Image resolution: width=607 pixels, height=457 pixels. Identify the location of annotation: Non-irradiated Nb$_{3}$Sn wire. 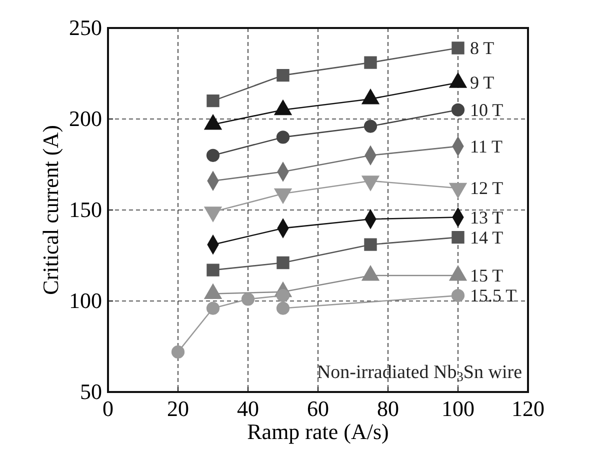
(419, 373).